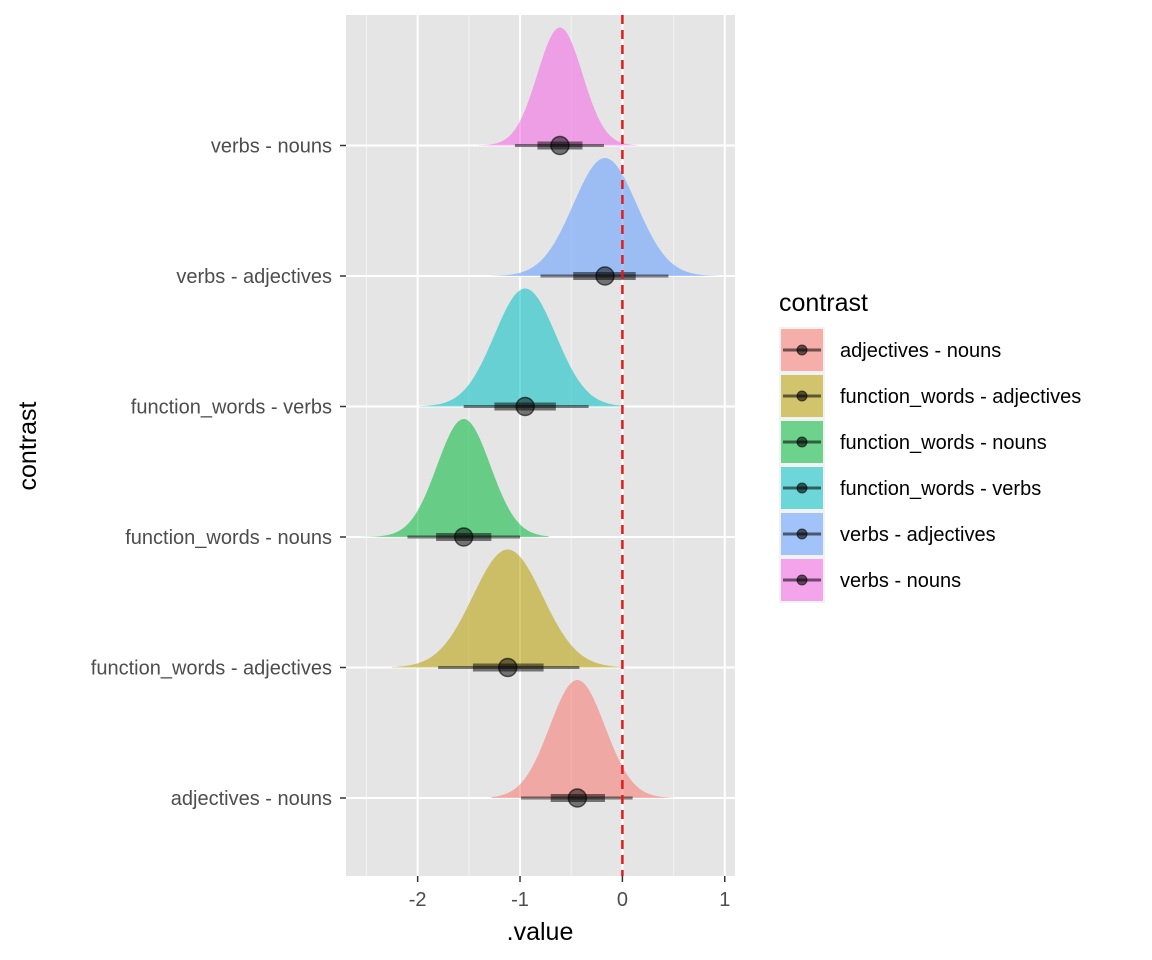 The width and height of the screenshot is (1152, 960). Describe the element at coordinates (540, 932) in the screenshot. I see `x-axis-title: .value` at that location.